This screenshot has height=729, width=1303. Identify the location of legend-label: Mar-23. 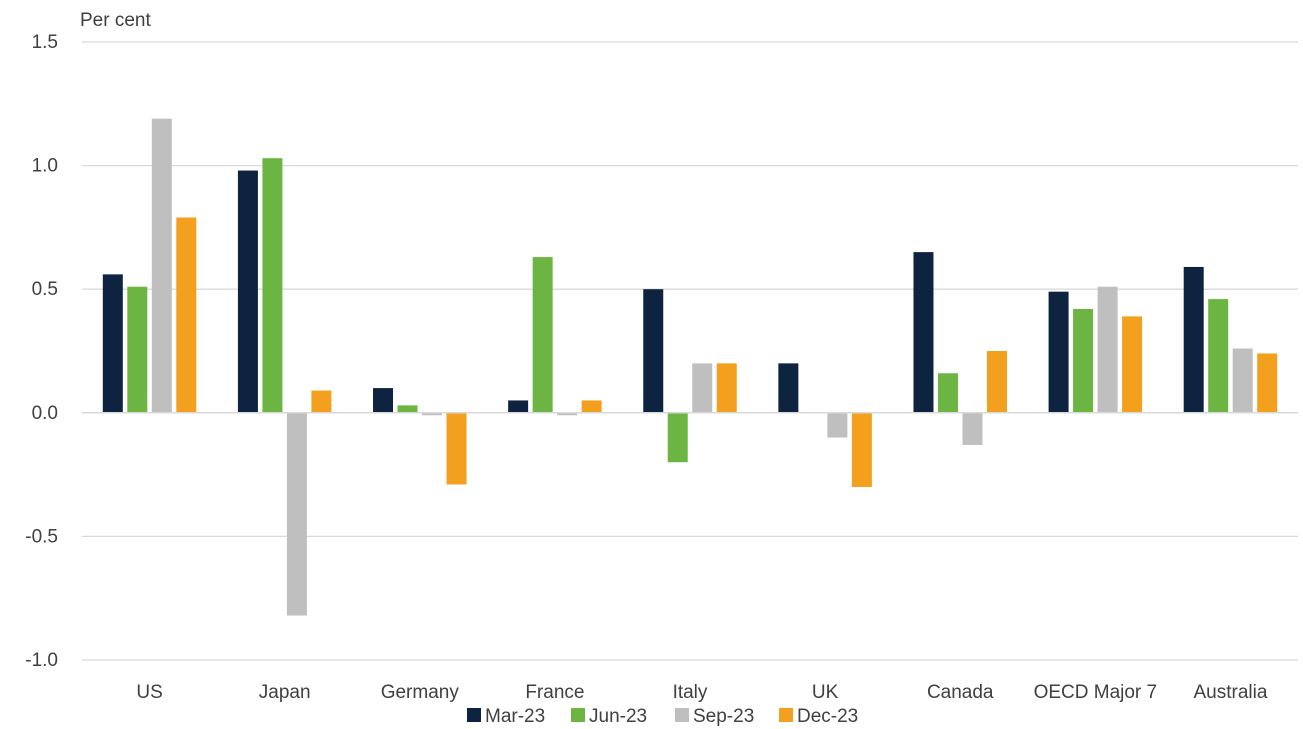
(515, 716).